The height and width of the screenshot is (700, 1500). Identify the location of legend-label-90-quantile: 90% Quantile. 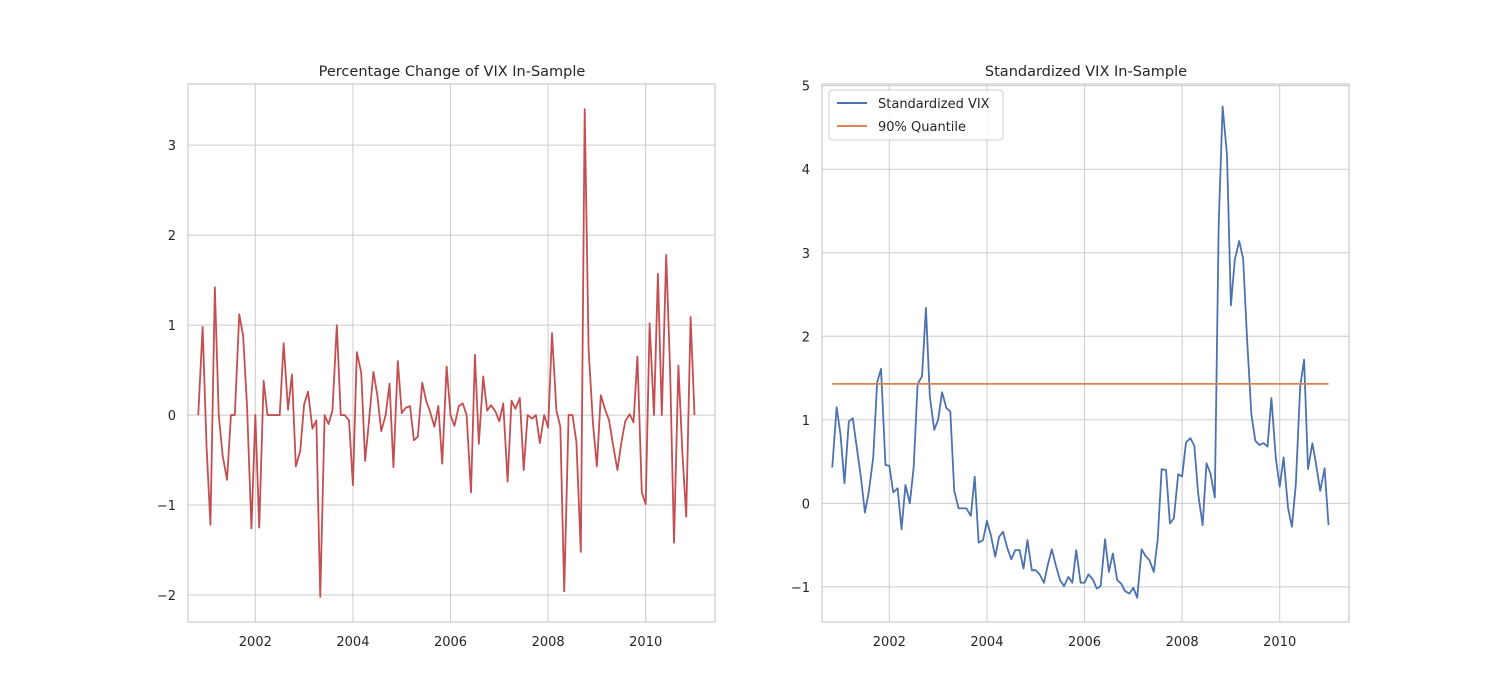
(922, 127).